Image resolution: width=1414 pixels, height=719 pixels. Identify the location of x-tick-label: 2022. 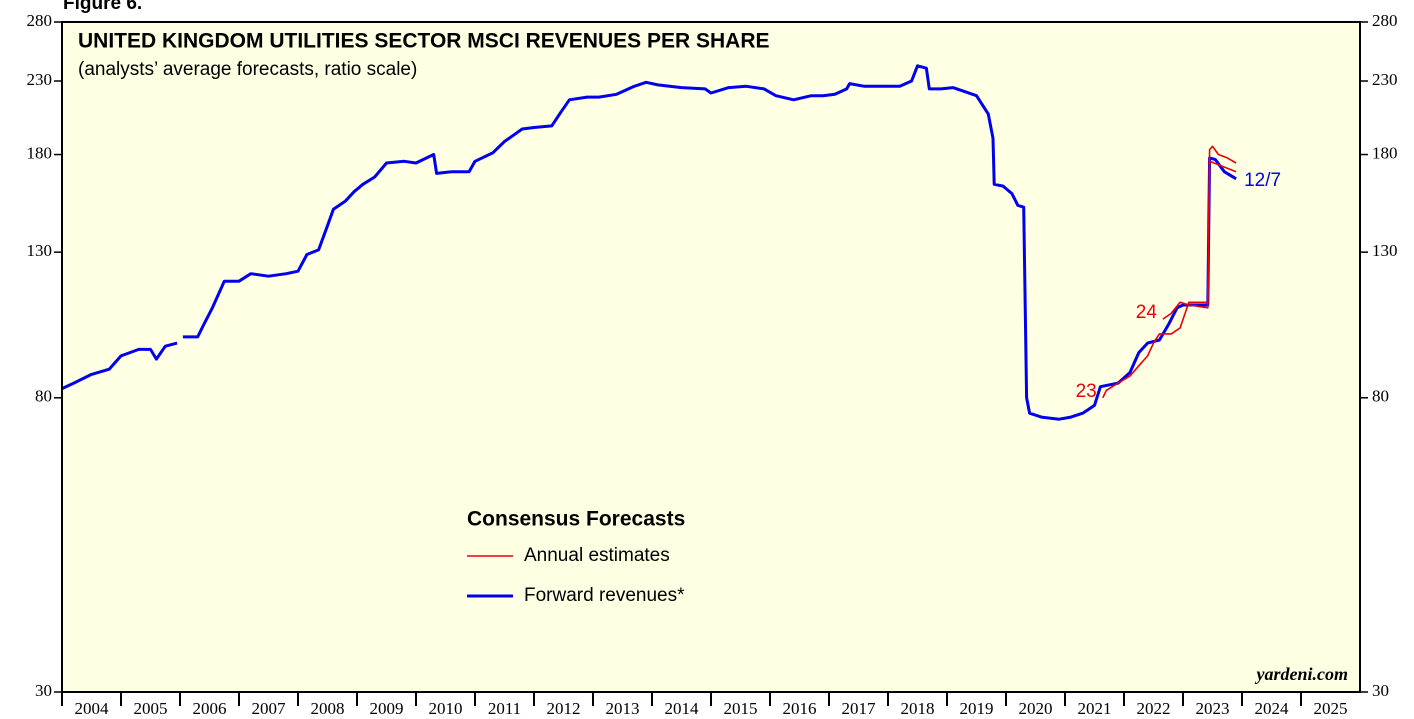
(1154, 708).